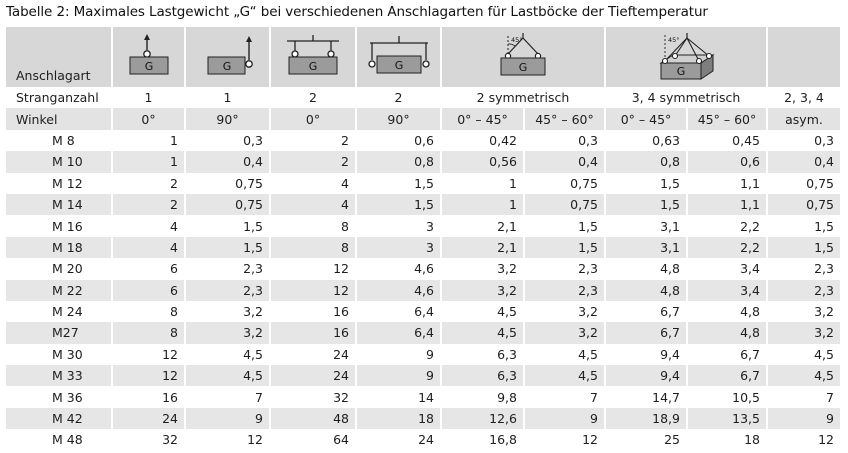  What do you see at coordinates (423, 418) in the screenshot?
I see `table-row: M 42 24 9 48 18 12,6 9 18,9 13,5 9` at bounding box center [423, 418].